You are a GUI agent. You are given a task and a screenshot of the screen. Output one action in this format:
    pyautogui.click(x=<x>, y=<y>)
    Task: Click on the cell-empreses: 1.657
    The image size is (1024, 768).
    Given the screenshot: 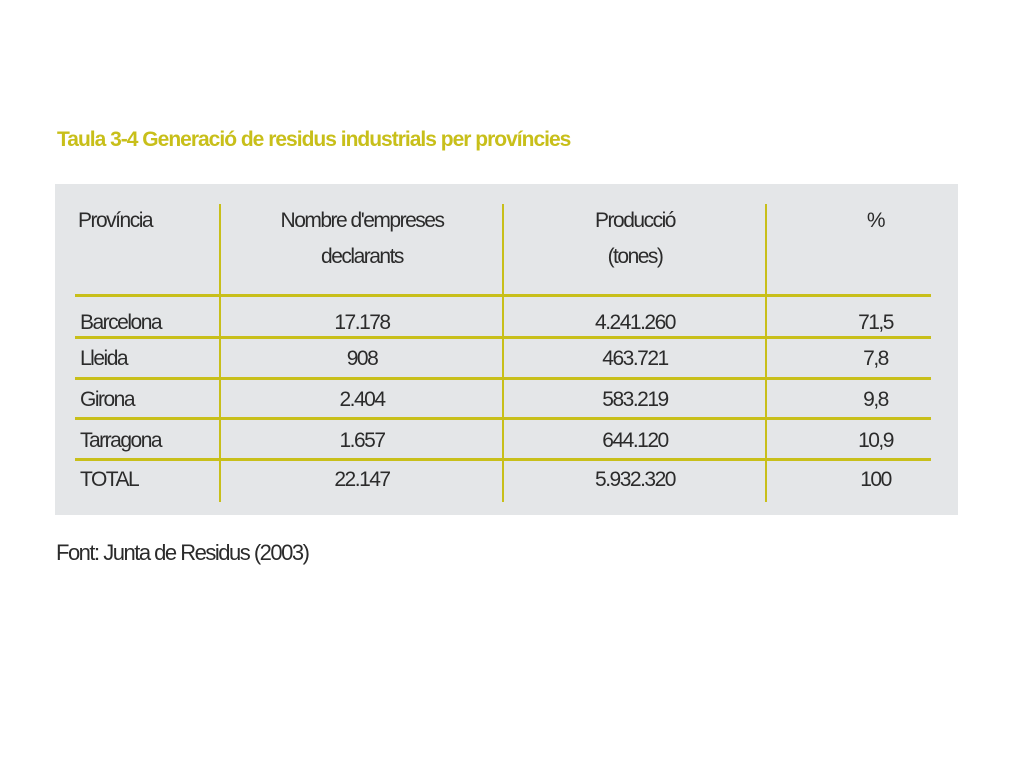 What is the action you would take?
    pyautogui.click(x=362, y=440)
    